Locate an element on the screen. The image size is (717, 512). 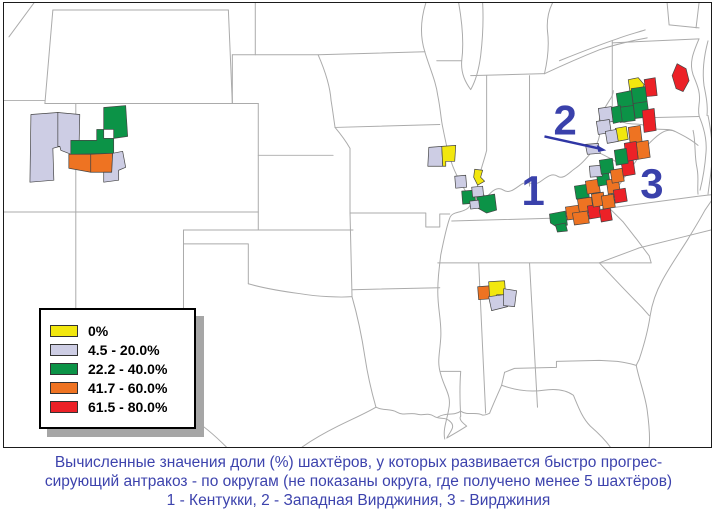
legend-label: 41.7 - 60.0% is located at coordinates (128, 387).